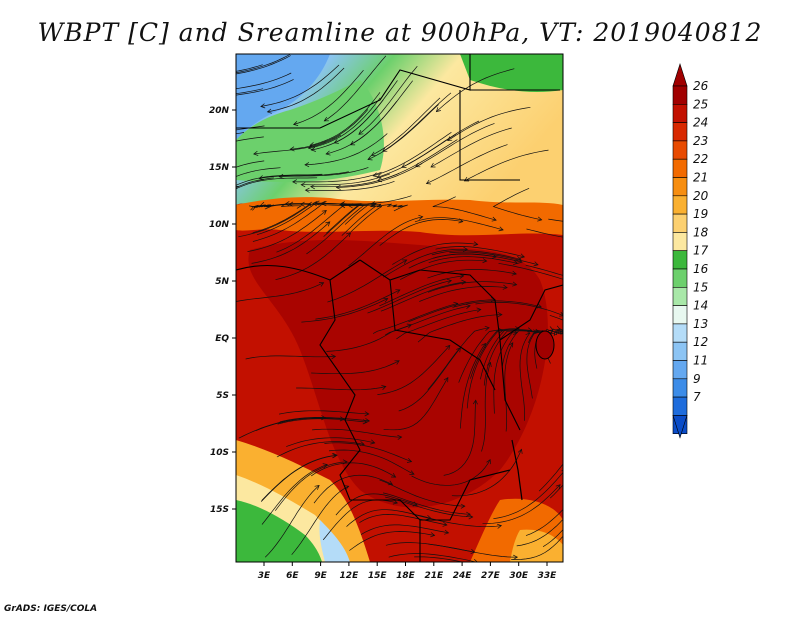 This screenshot has width=800, height=618. What do you see at coordinates (320, 576) in the screenshot?
I see `x-tick-label: 9E` at bounding box center [320, 576].